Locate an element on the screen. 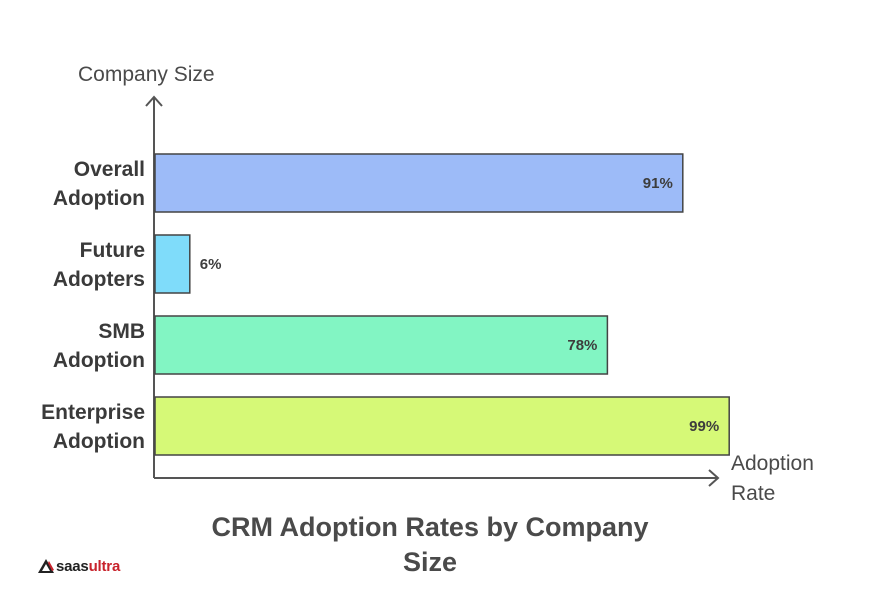 This screenshot has width=869, height=600. saasultra-logo-text: saasultra is located at coordinates (88, 566).